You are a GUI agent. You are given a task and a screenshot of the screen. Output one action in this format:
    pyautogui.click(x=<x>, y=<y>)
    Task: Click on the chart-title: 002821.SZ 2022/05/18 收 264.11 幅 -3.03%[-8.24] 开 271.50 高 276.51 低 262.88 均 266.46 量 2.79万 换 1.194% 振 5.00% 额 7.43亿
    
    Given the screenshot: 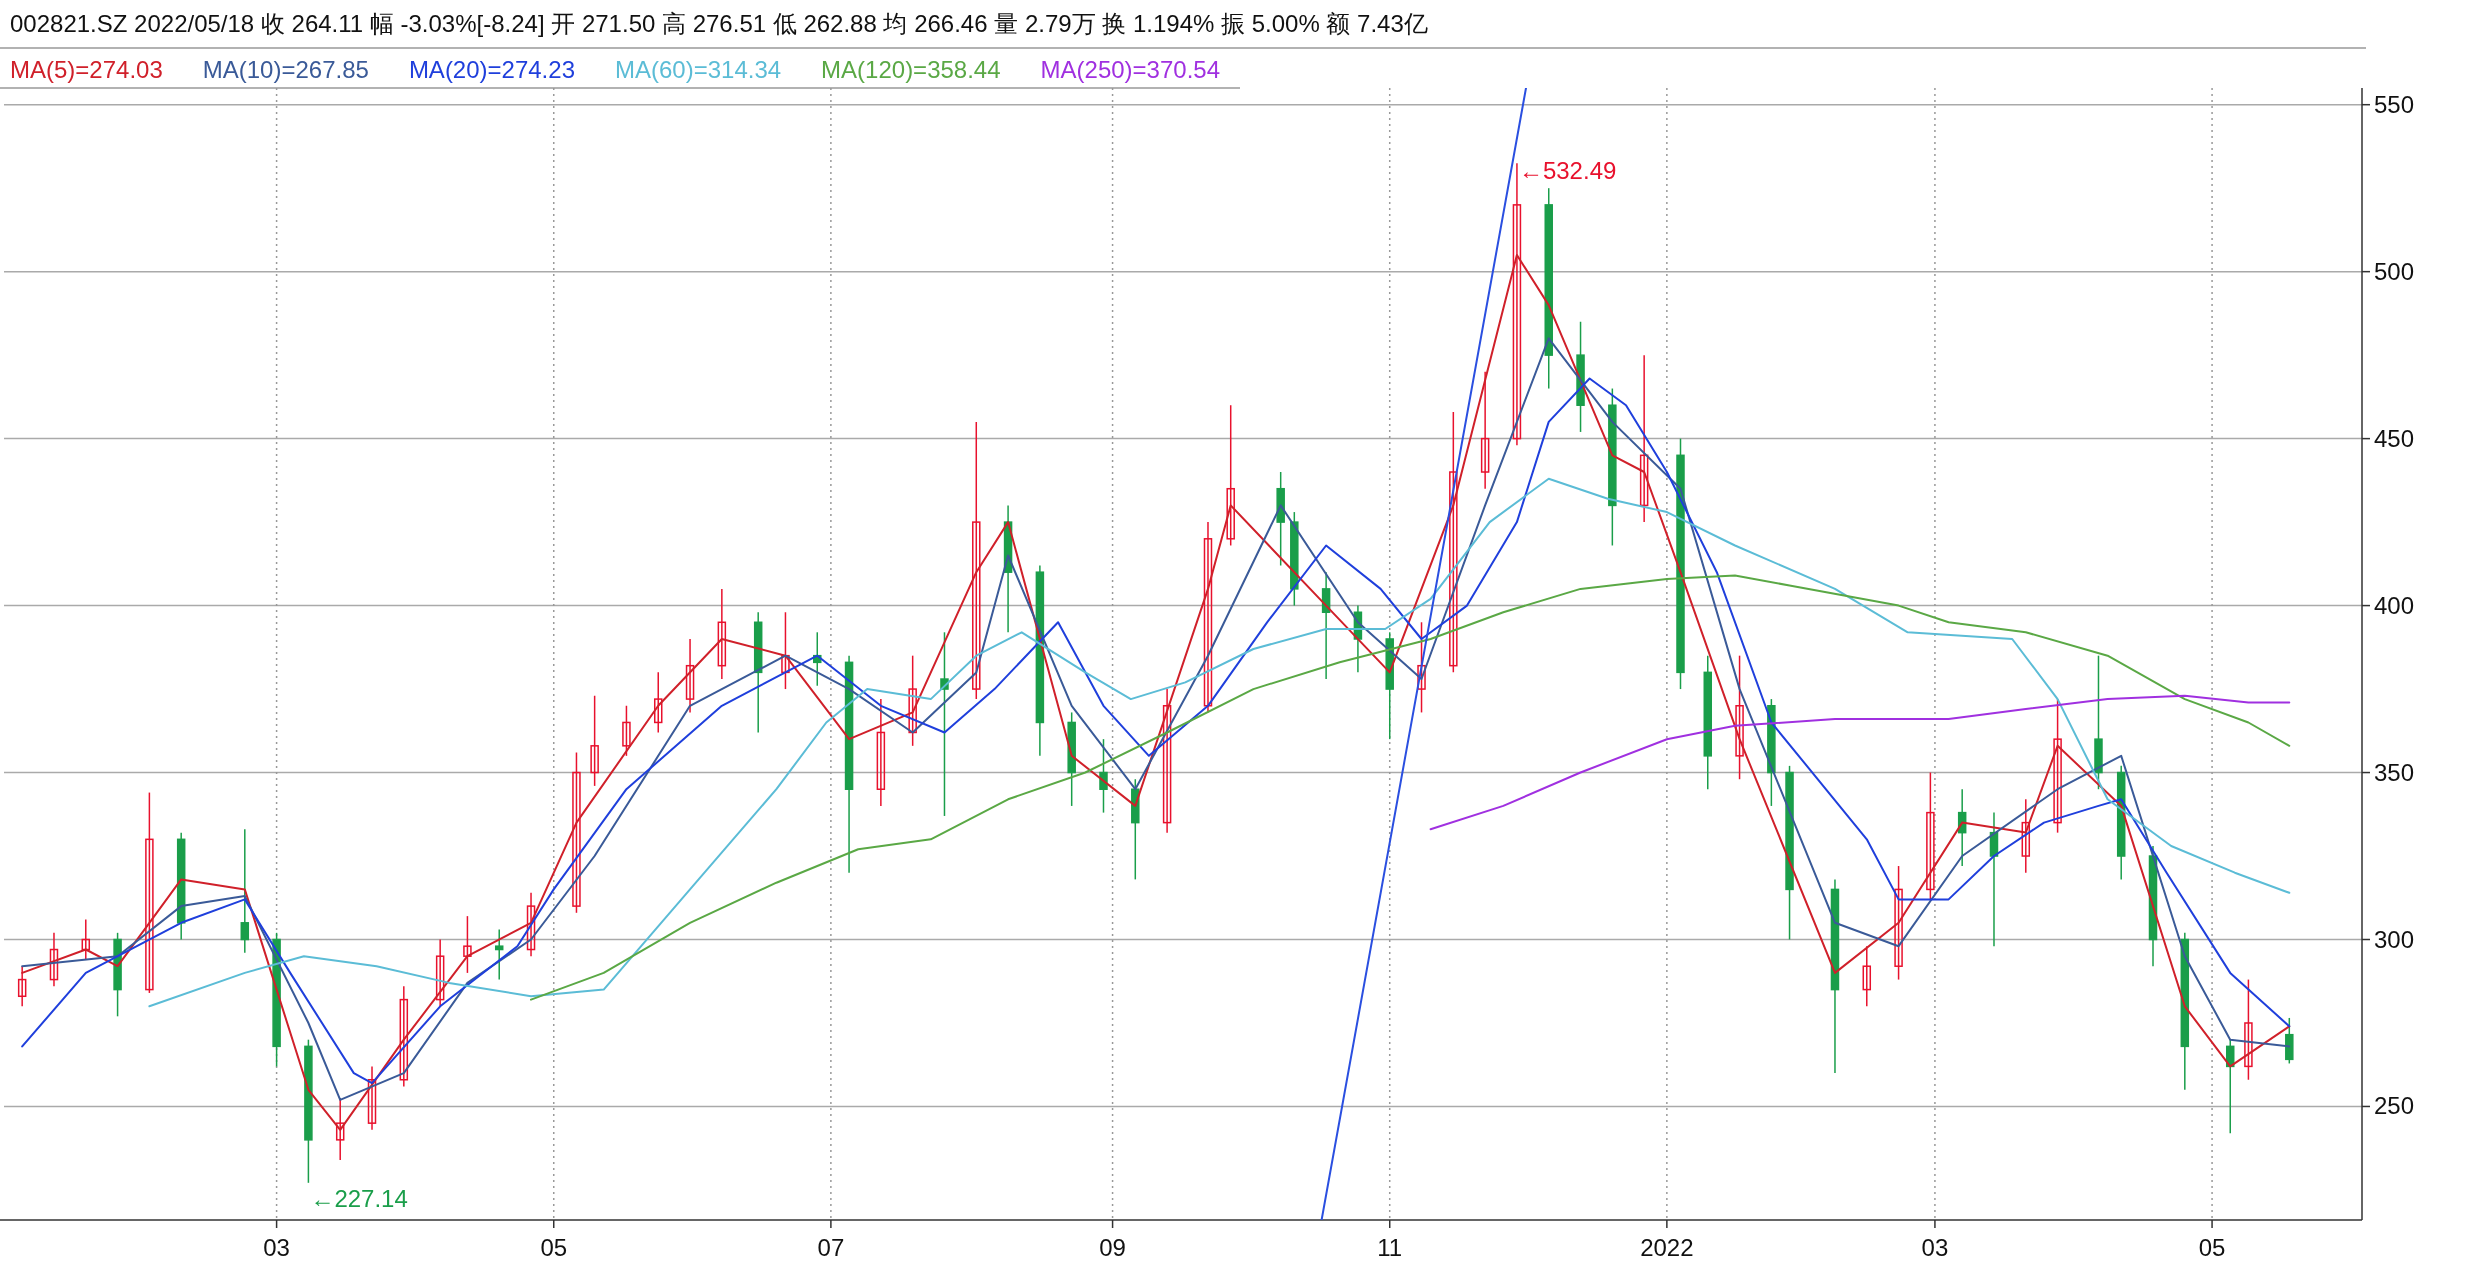 What is the action you would take?
    pyautogui.click(x=719, y=23)
    